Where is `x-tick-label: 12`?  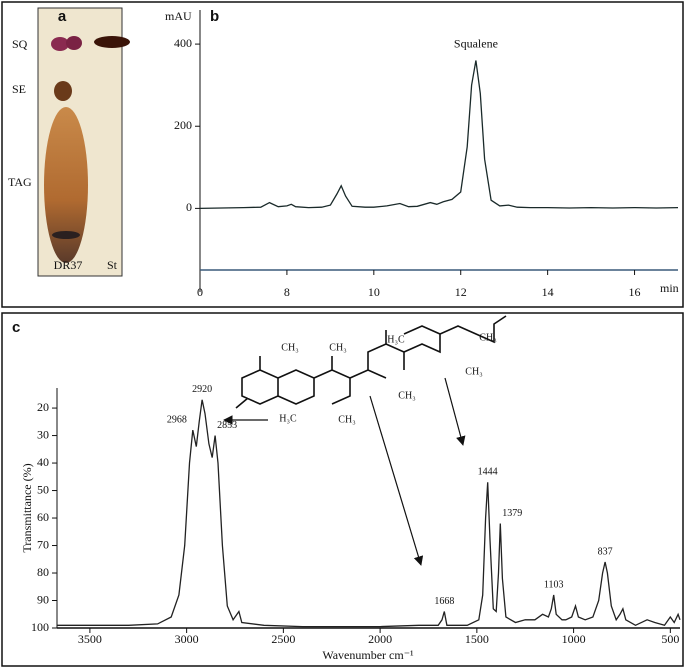
x-tick-label: 12 is located at coordinates (461, 292).